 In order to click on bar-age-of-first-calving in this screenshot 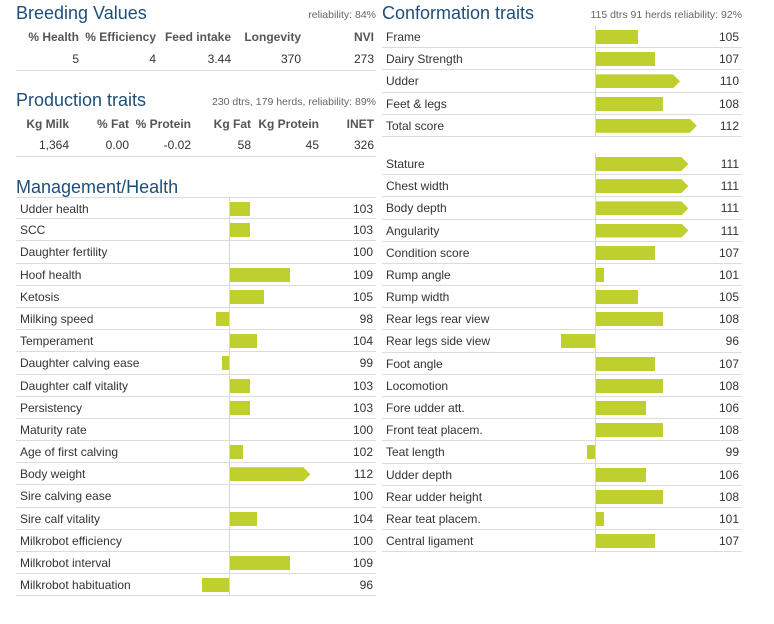, I will do `click(237, 452)`.